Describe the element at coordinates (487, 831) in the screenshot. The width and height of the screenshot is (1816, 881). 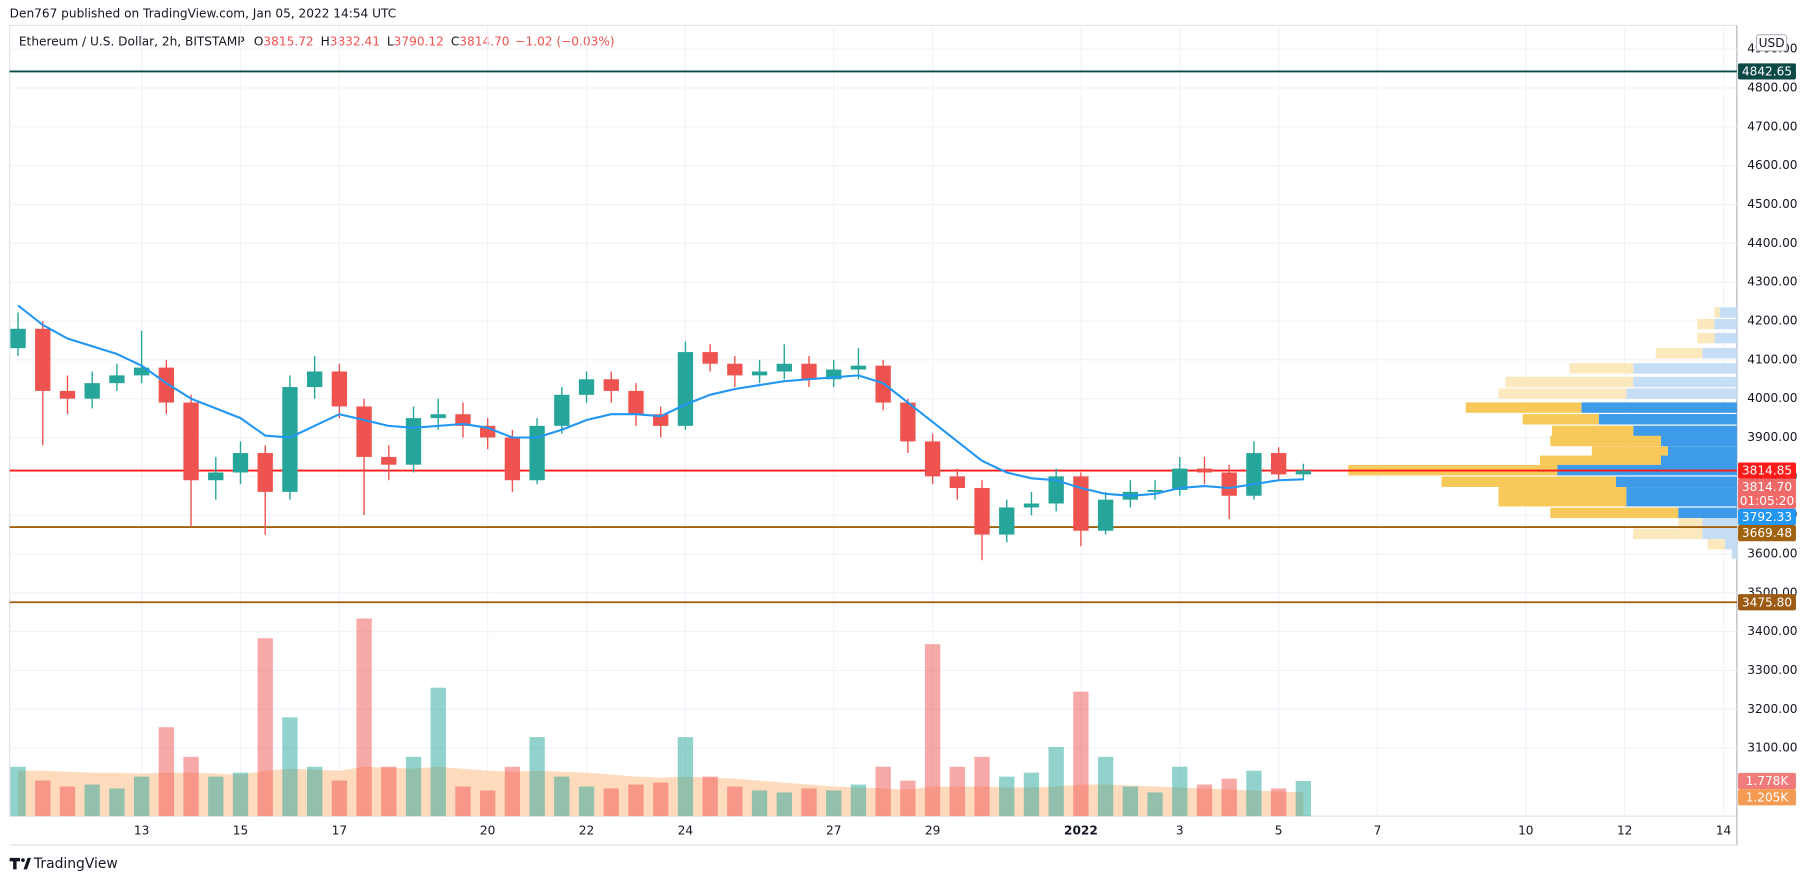
I see `x-tick-label: 20` at that location.